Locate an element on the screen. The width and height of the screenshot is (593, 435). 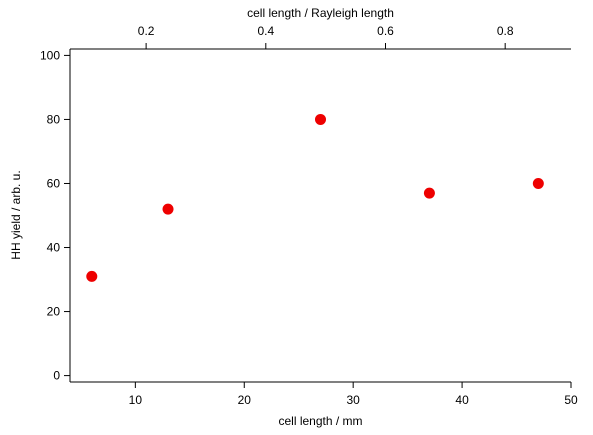
x-ticks: 10 20 30 40 50 is located at coordinates (353, 394).